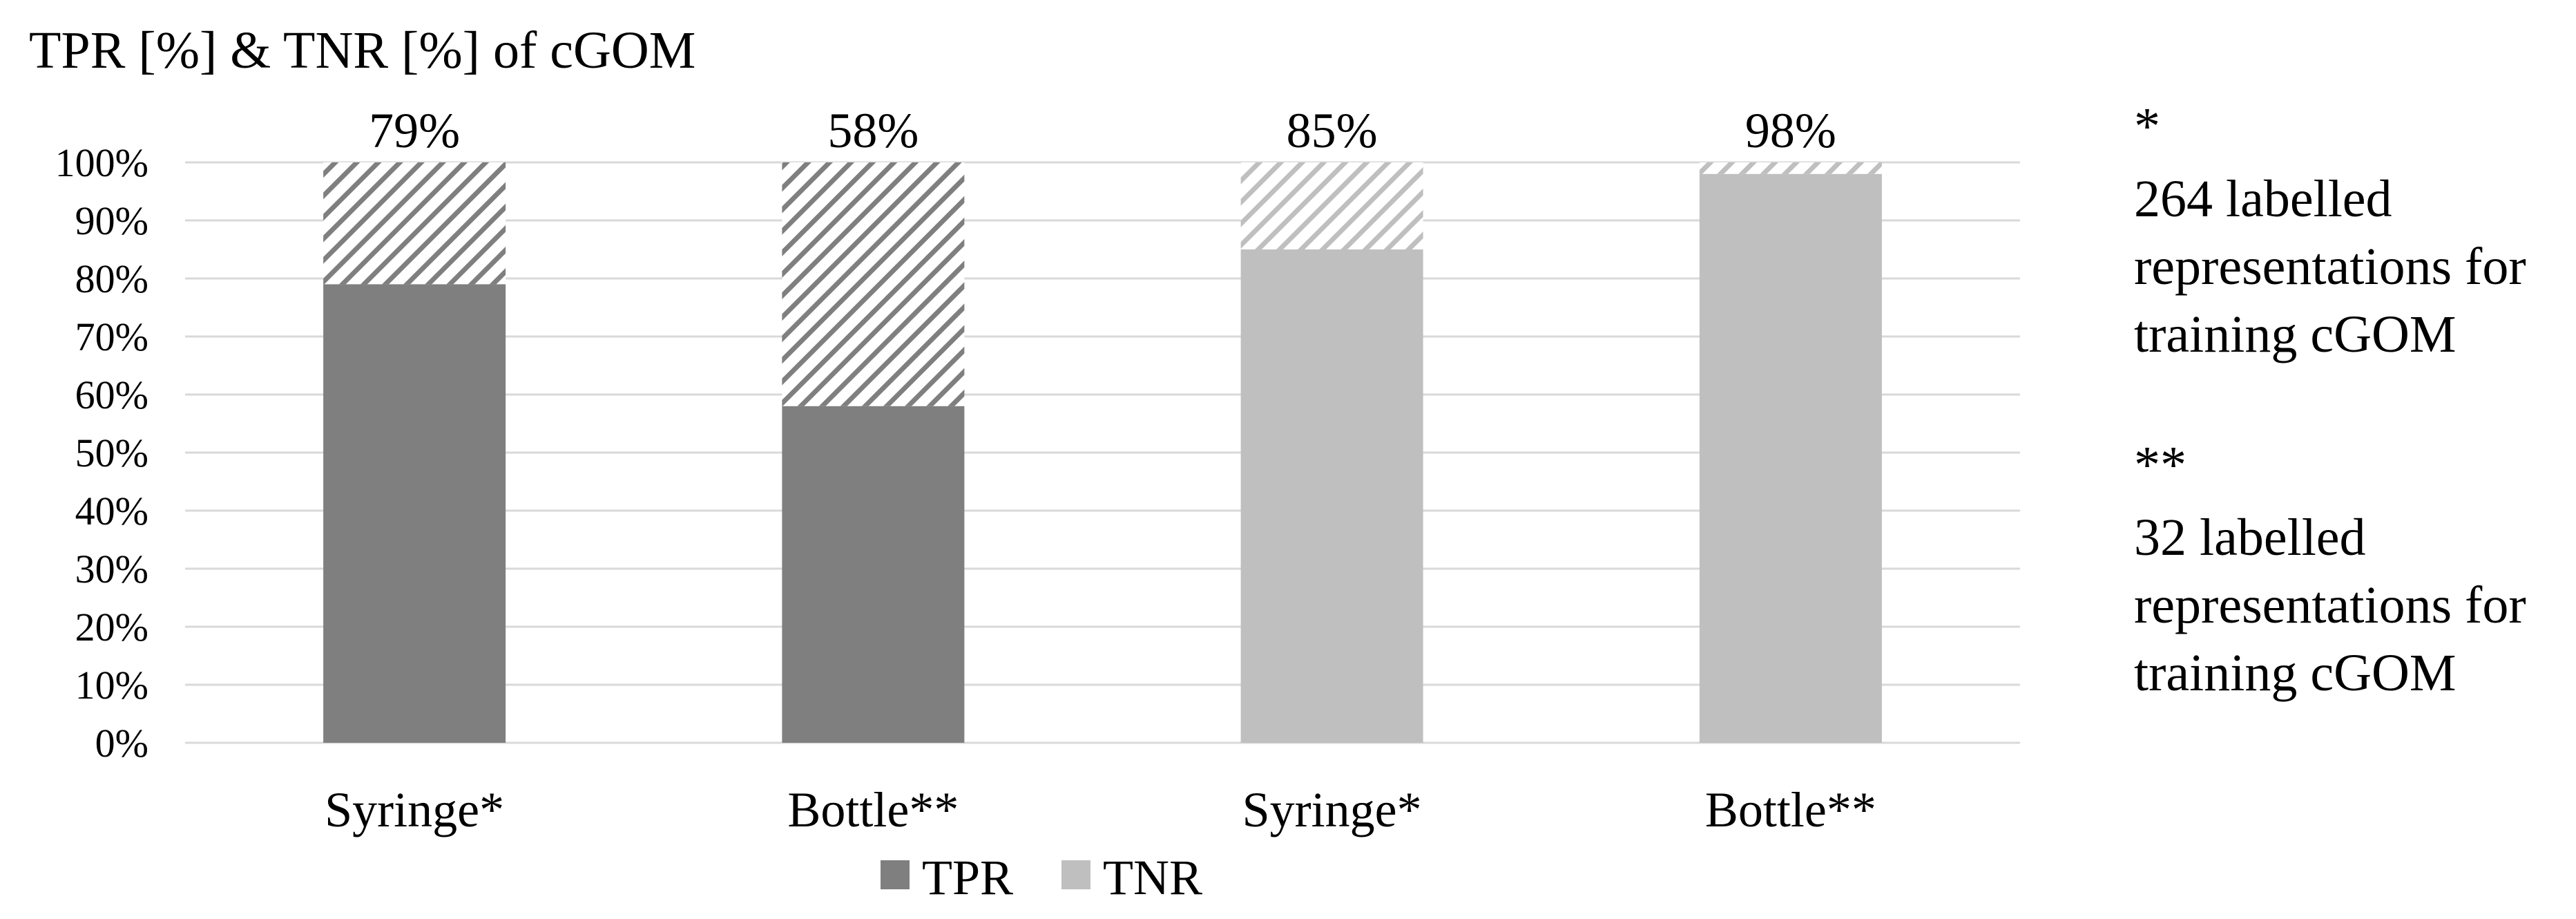 The width and height of the screenshot is (2576, 919). What do you see at coordinates (895, 875) in the screenshot?
I see `legend-swatch-tpr` at bounding box center [895, 875].